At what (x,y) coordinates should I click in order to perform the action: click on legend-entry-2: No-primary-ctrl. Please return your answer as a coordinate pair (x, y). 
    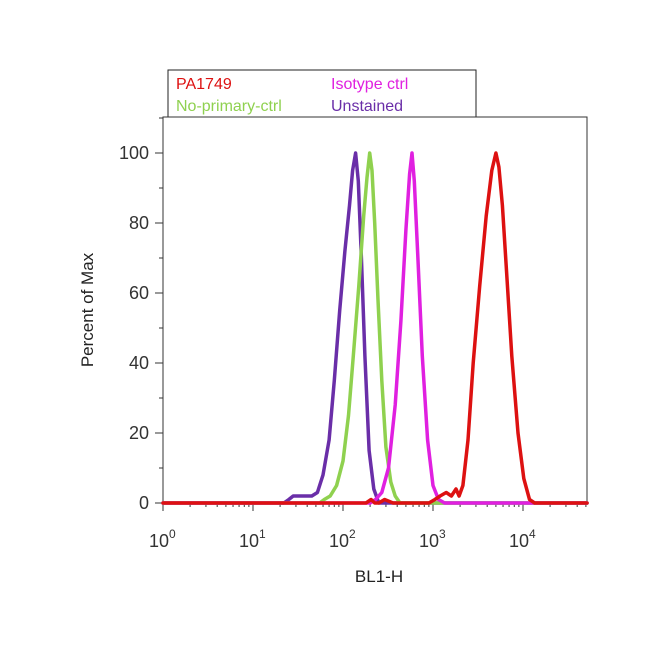
    Looking at the image, I should click on (229, 106).